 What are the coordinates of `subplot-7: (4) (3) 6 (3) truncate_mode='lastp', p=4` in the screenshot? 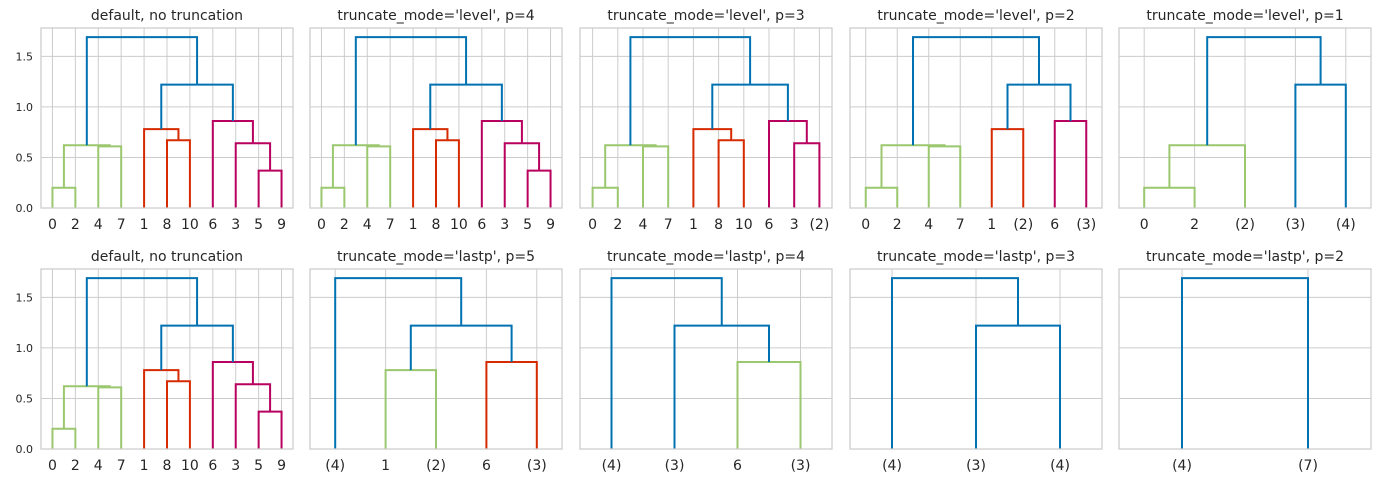 It's located at (706, 361).